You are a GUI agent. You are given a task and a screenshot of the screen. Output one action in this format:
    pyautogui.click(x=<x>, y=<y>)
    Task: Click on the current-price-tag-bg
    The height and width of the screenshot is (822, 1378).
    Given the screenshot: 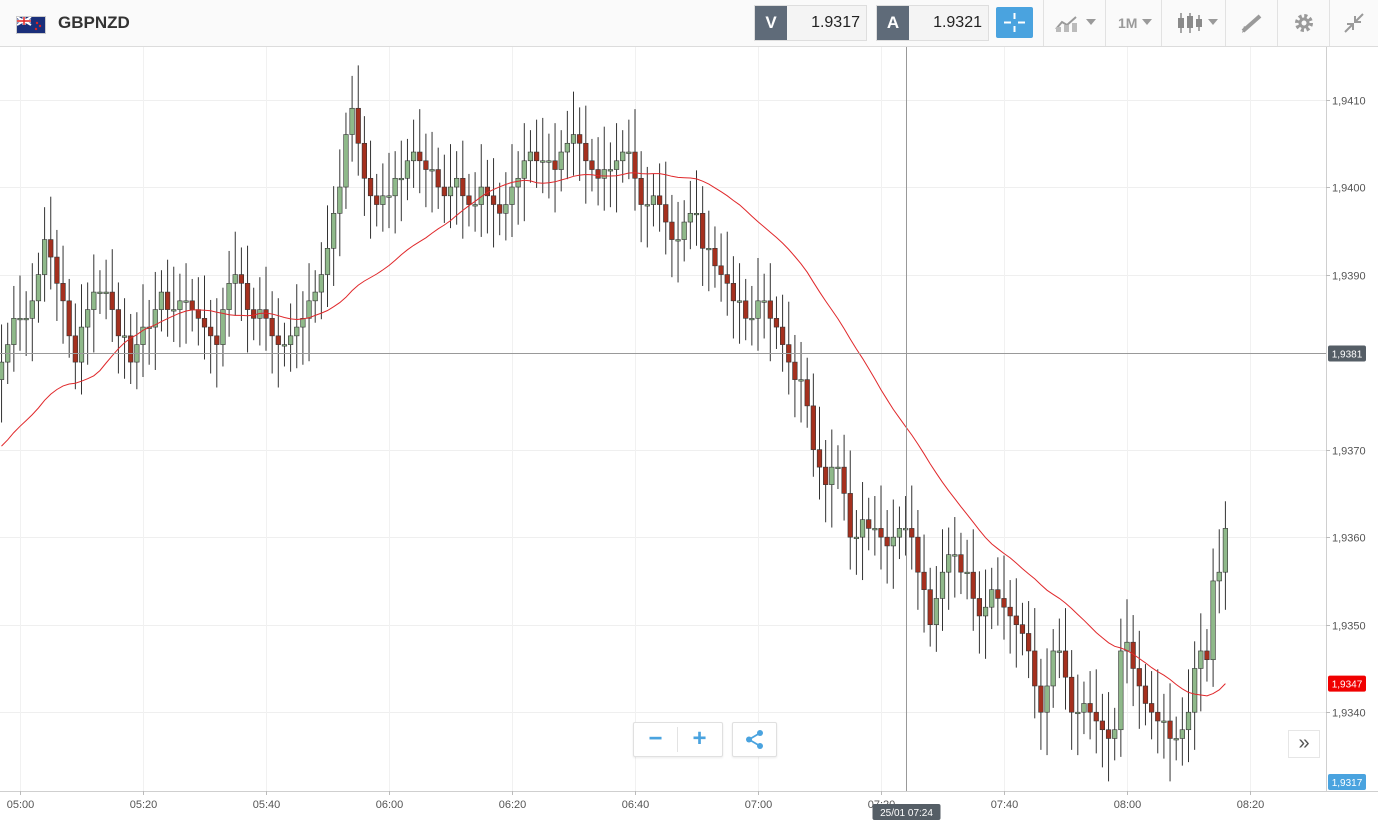 What is the action you would take?
    pyautogui.click(x=1347, y=782)
    